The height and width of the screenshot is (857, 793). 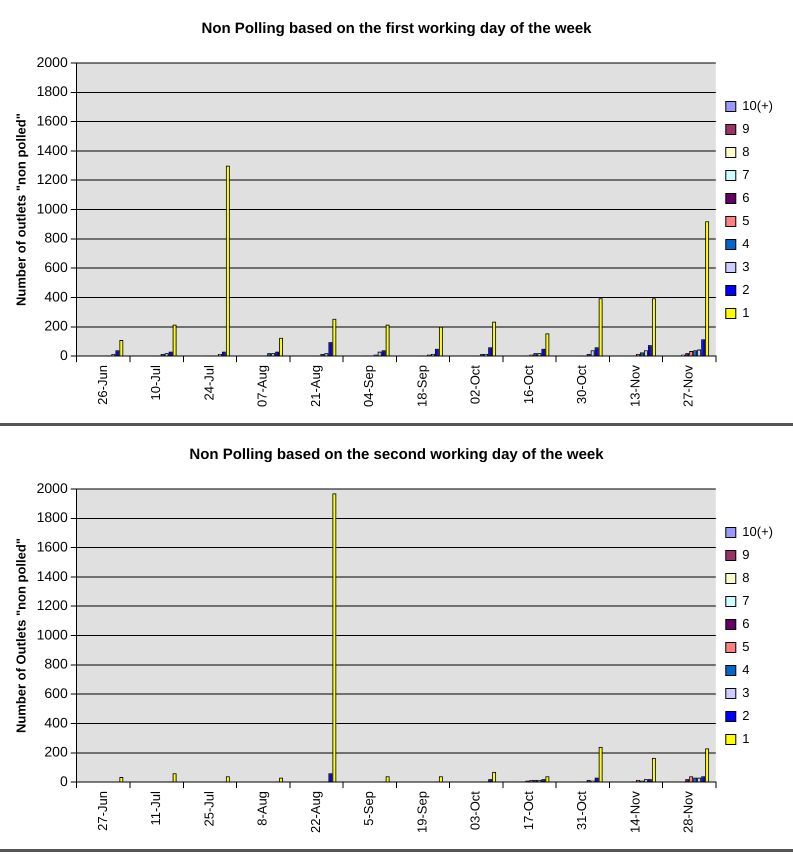 I want to click on x-tick-label: 8-Aug, so click(x=262, y=808).